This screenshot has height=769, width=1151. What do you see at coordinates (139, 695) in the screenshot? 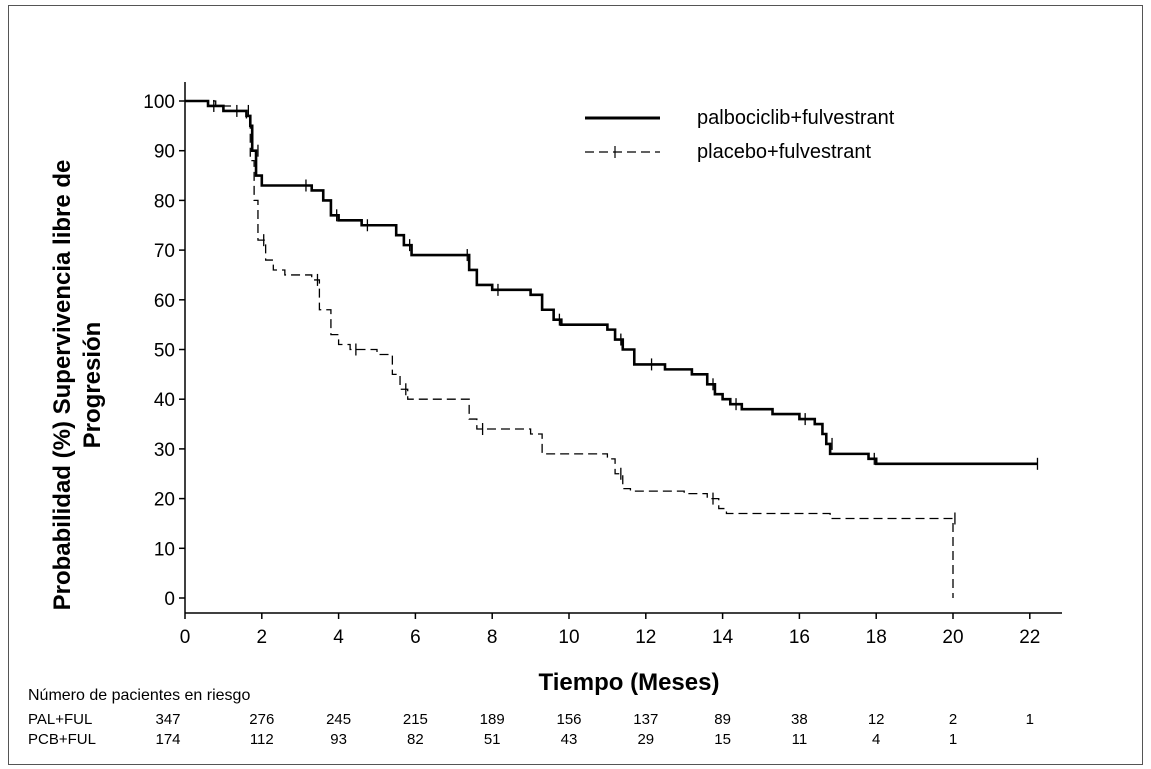
I see `risk-table-title: Número de pacientes en riesgo` at bounding box center [139, 695].